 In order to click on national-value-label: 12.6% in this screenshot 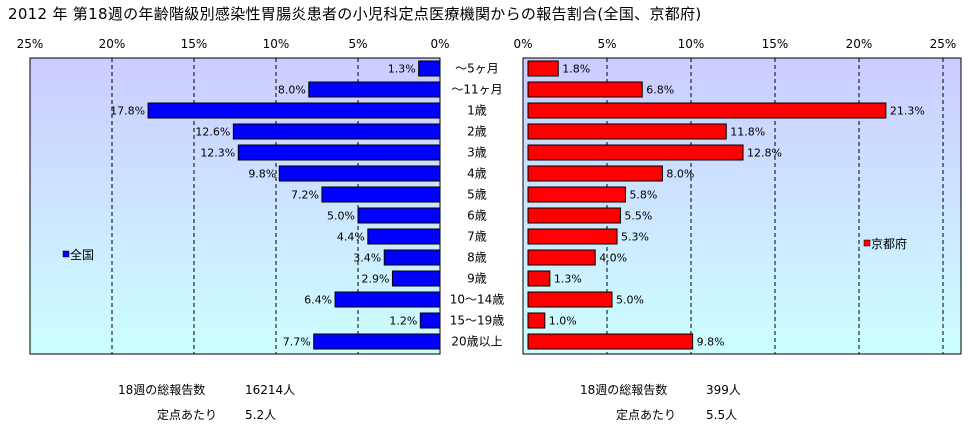, I will do `click(212, 132)`.